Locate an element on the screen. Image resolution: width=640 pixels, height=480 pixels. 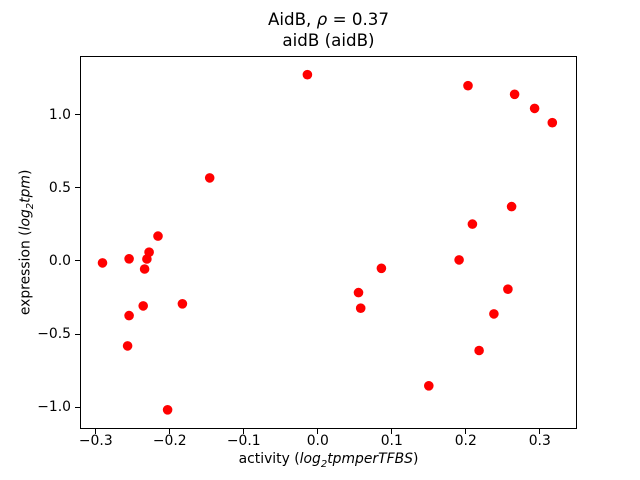
x-tick-label: 0.3 is located at coordinates (539, 441).